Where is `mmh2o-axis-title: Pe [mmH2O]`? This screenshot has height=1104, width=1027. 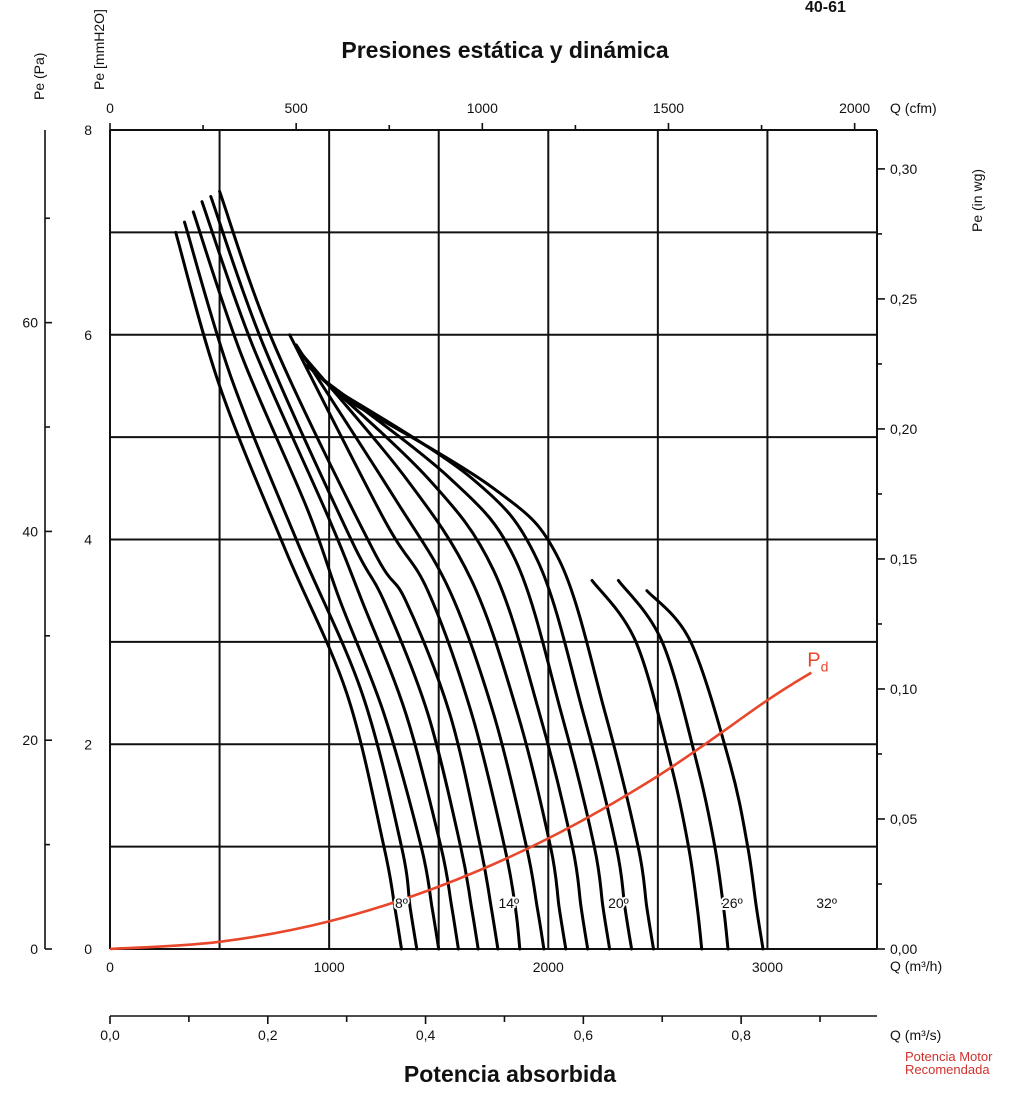 mmh2o-axis-title: Pe [mmH2O] is located at coordinates (99, 49).